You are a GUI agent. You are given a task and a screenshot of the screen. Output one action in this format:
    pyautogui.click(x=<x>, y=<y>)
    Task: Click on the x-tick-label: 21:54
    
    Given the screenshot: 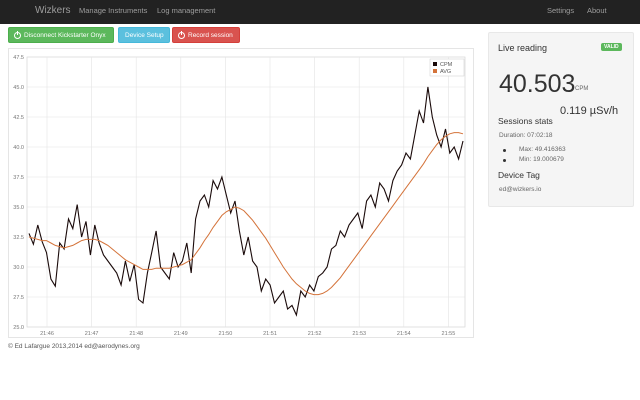 What is the action you would take?
    pyautogui.click(x=404, y=334)
    